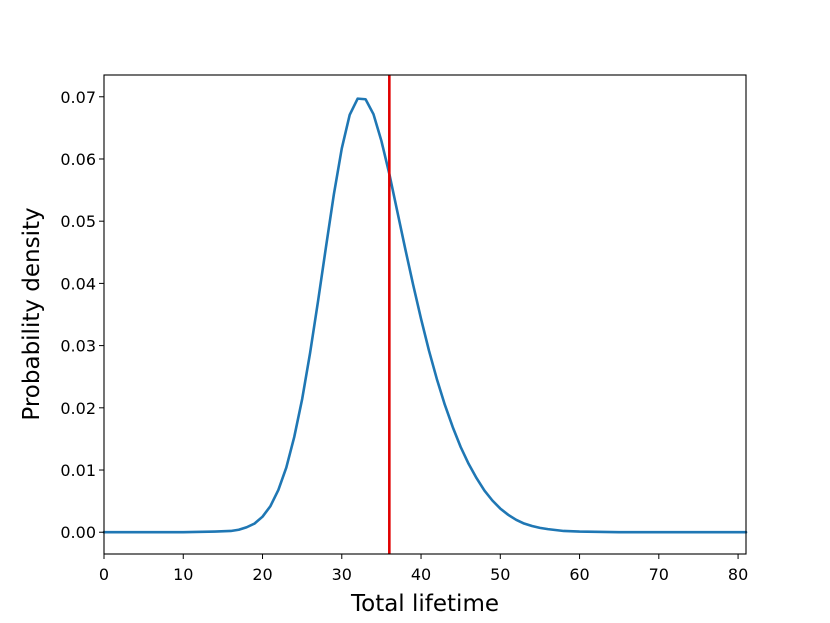  What do you see at coordinates (78, 283) in the screenshot?
I see `y-tick-label: 0.04` at bounding box center [78, 283].